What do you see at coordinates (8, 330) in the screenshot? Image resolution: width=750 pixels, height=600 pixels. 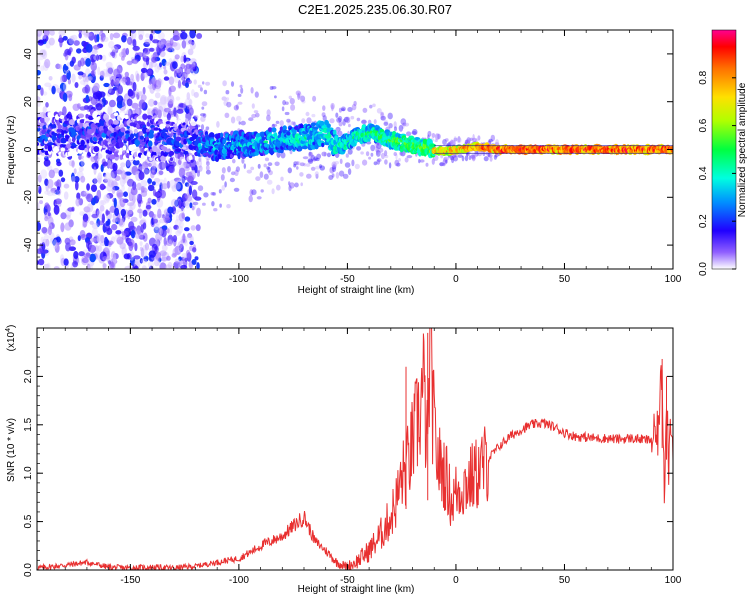 I see `snr-scale-exponent: 4` at bounding box center [8, 330].